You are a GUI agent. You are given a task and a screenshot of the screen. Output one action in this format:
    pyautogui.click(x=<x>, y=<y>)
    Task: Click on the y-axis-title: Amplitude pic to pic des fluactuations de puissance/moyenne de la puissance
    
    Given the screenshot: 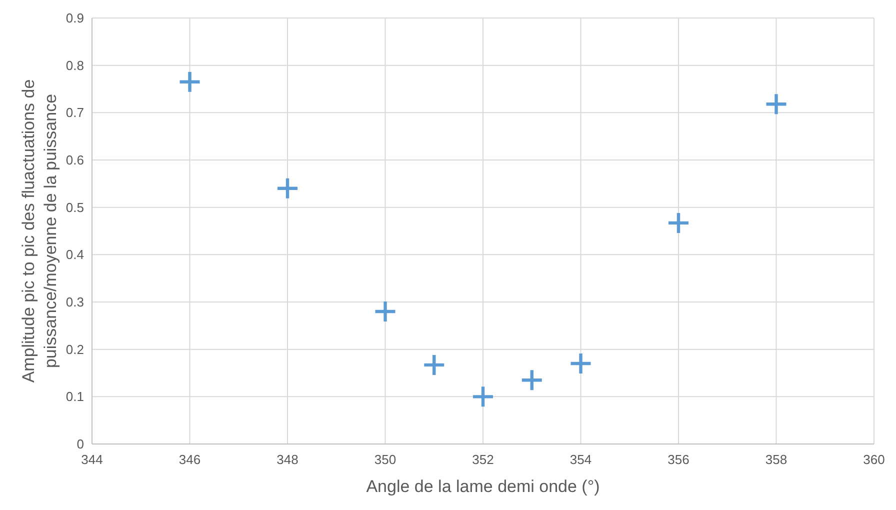 What is the action you would take?
    pyautogui.click(x=39, y=231)
    